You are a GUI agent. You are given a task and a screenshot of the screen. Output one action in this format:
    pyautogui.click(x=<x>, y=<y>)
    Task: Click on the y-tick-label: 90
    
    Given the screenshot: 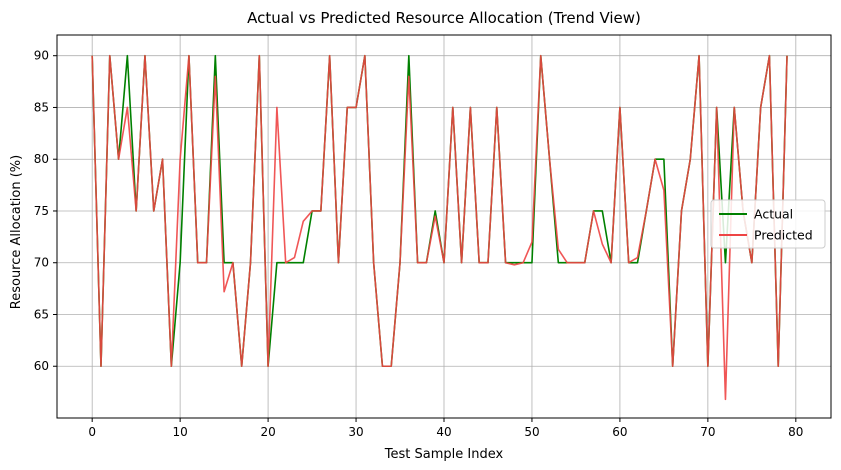 What is the action you would take?
    pyautogui.click(x=41, y=56)
    